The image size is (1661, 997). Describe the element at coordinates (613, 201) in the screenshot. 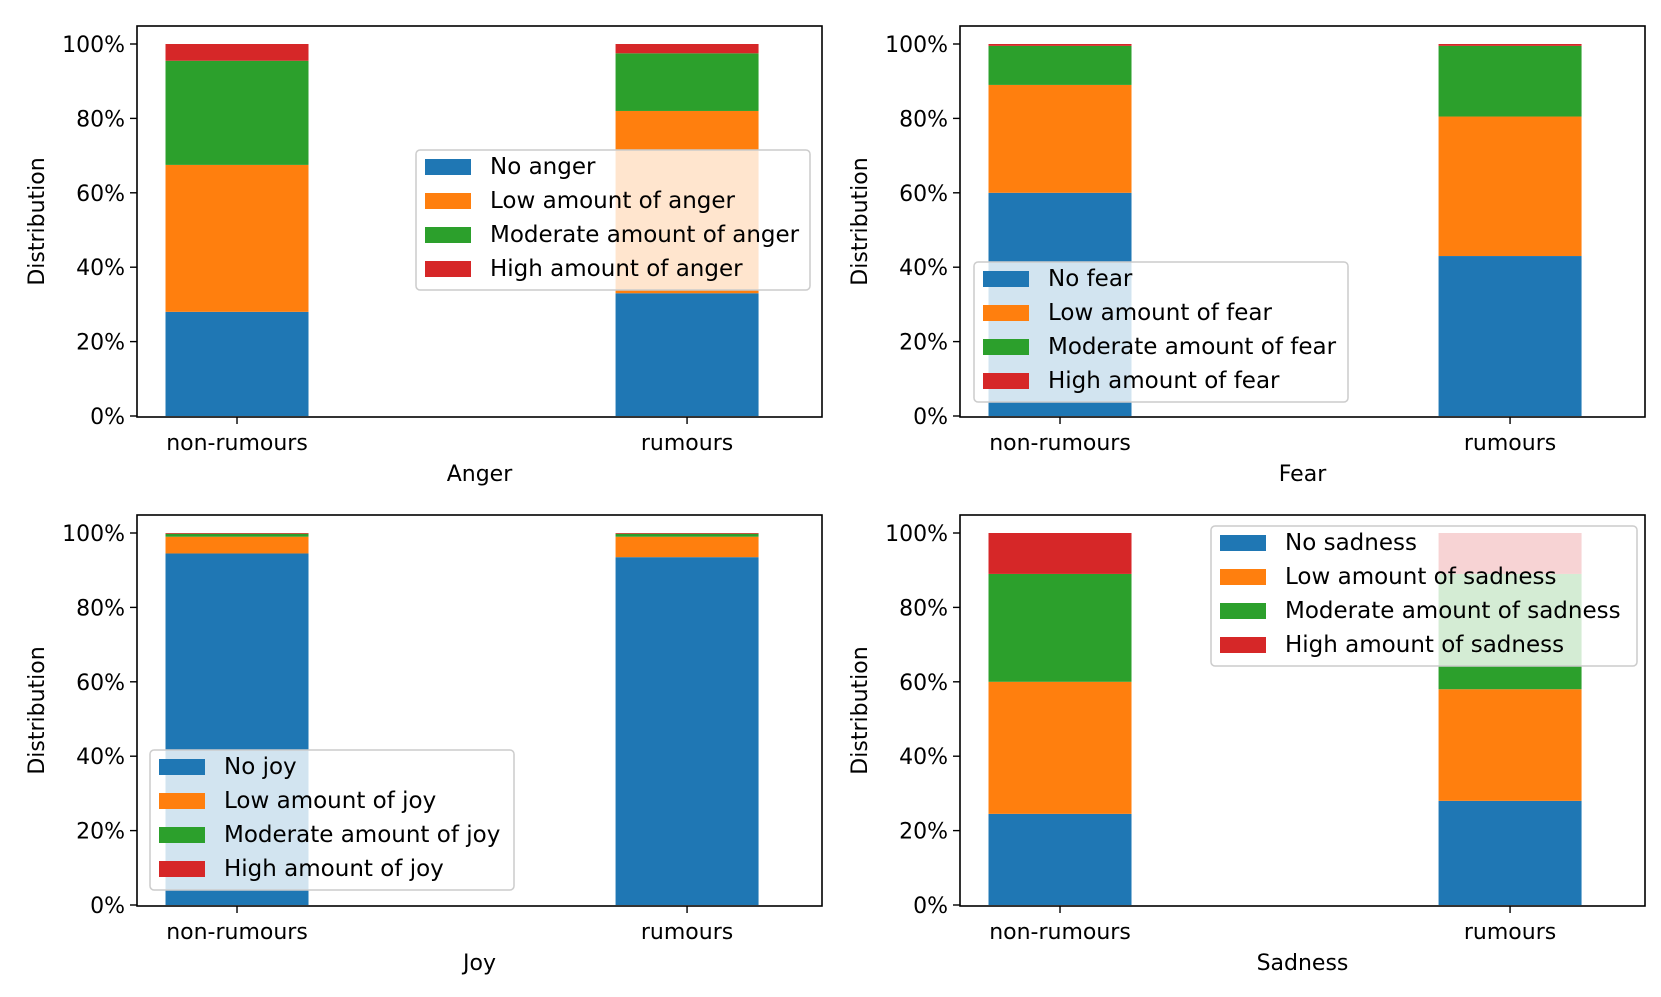

I see `legend-entry: Low amount of anger` at that location.